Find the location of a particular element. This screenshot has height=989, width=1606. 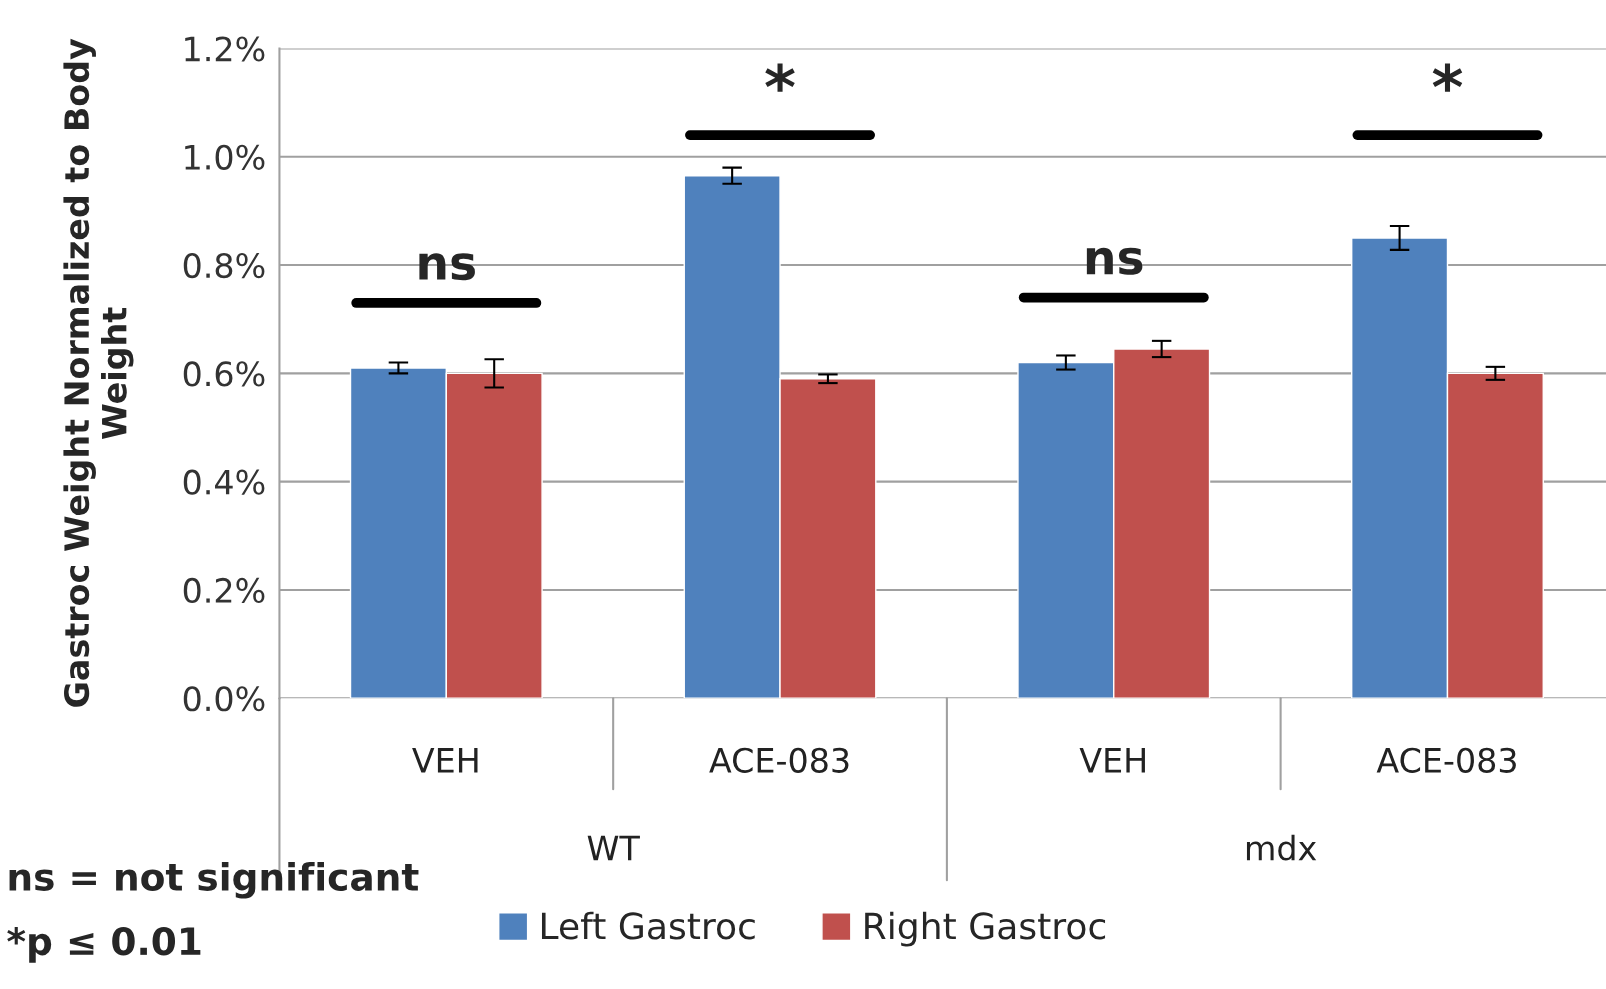

y-tick-label: 1.2% is located at coordinates (225, 49).